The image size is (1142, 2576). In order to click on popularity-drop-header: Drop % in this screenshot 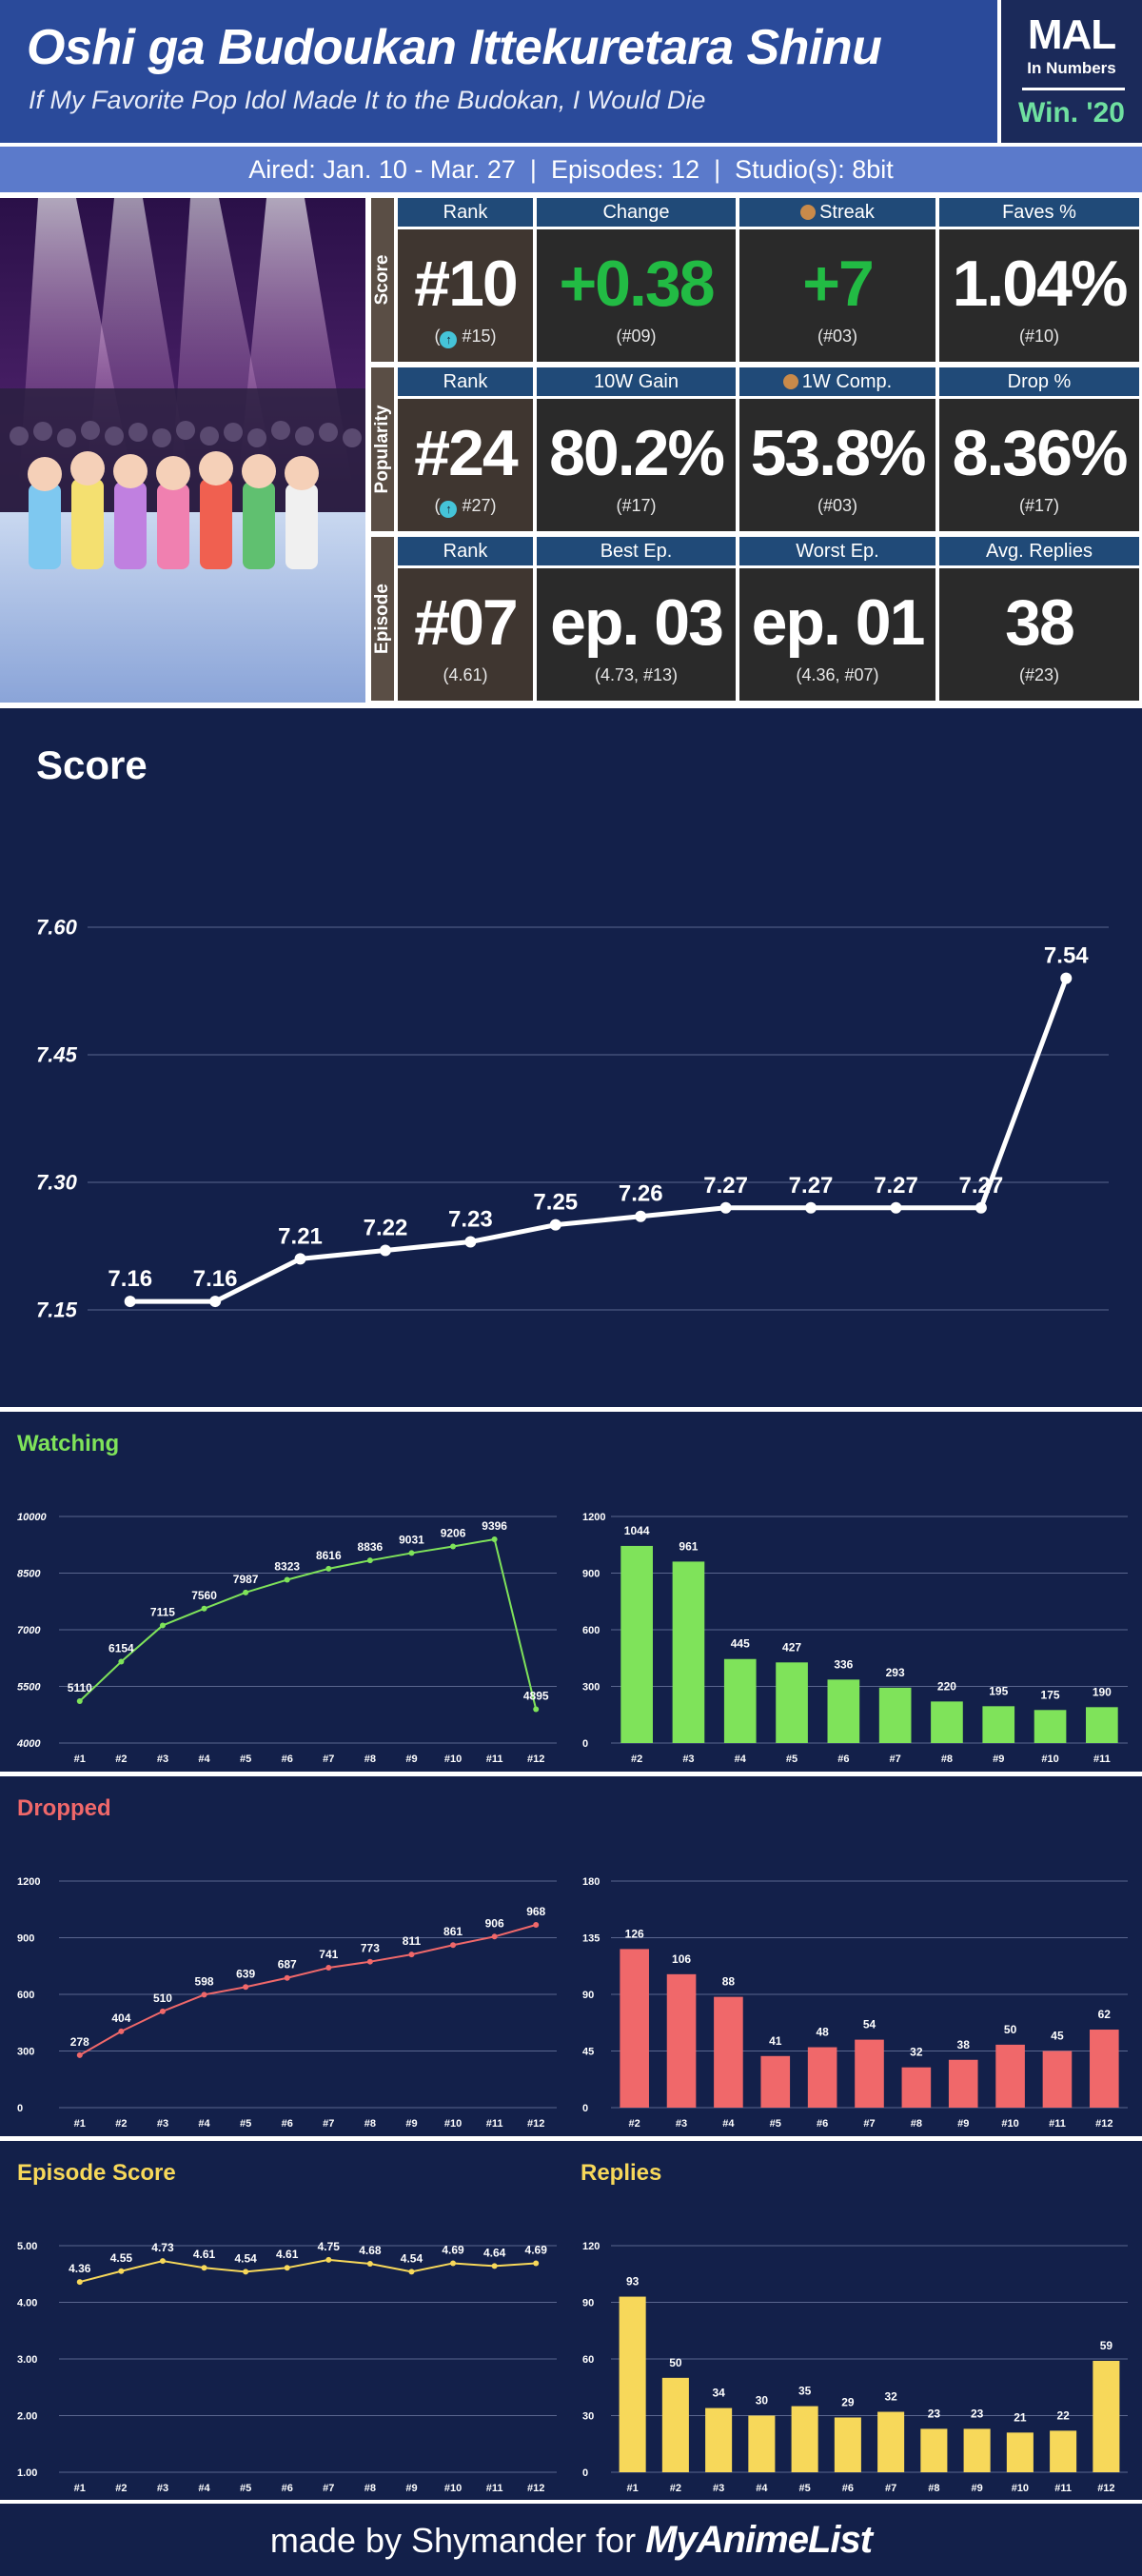, I will do `click(1039, 381)`.